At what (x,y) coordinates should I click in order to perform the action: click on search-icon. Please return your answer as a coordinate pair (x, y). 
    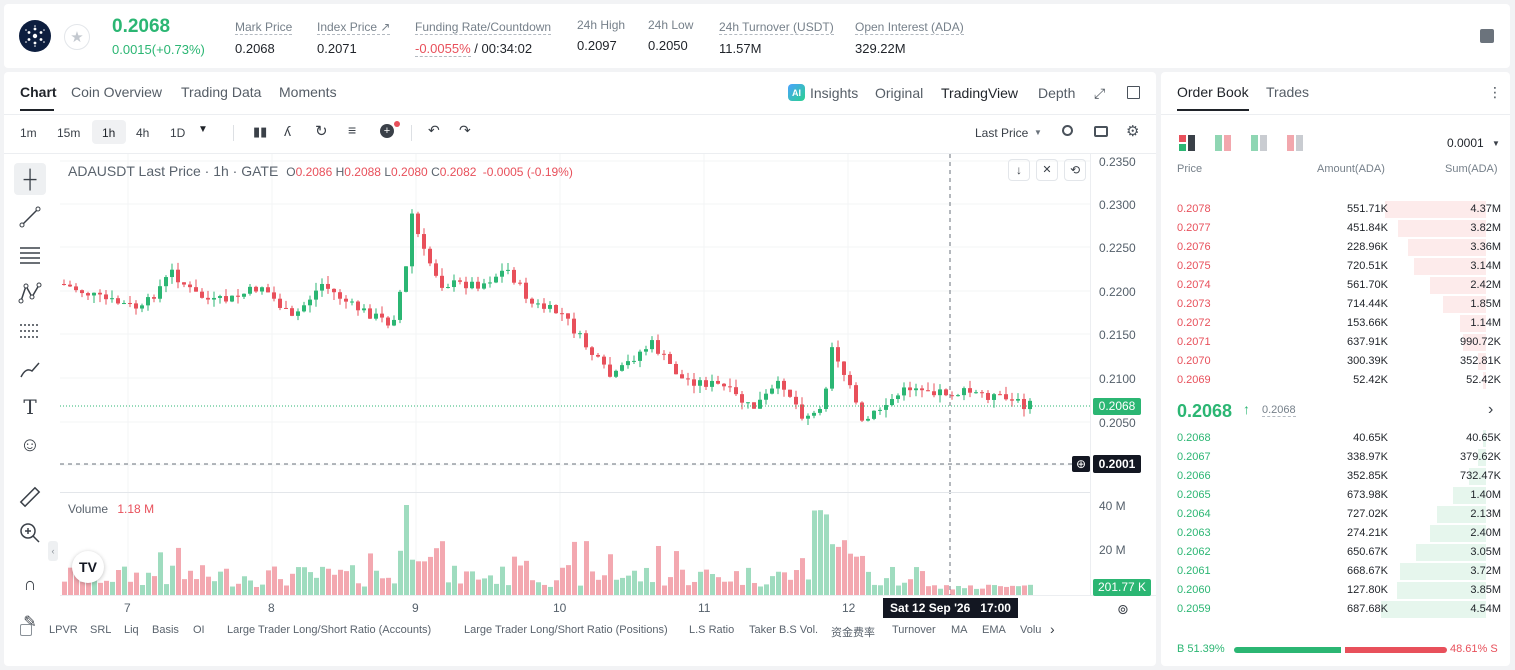
    Looking at the image, I should click on (1067, 130).